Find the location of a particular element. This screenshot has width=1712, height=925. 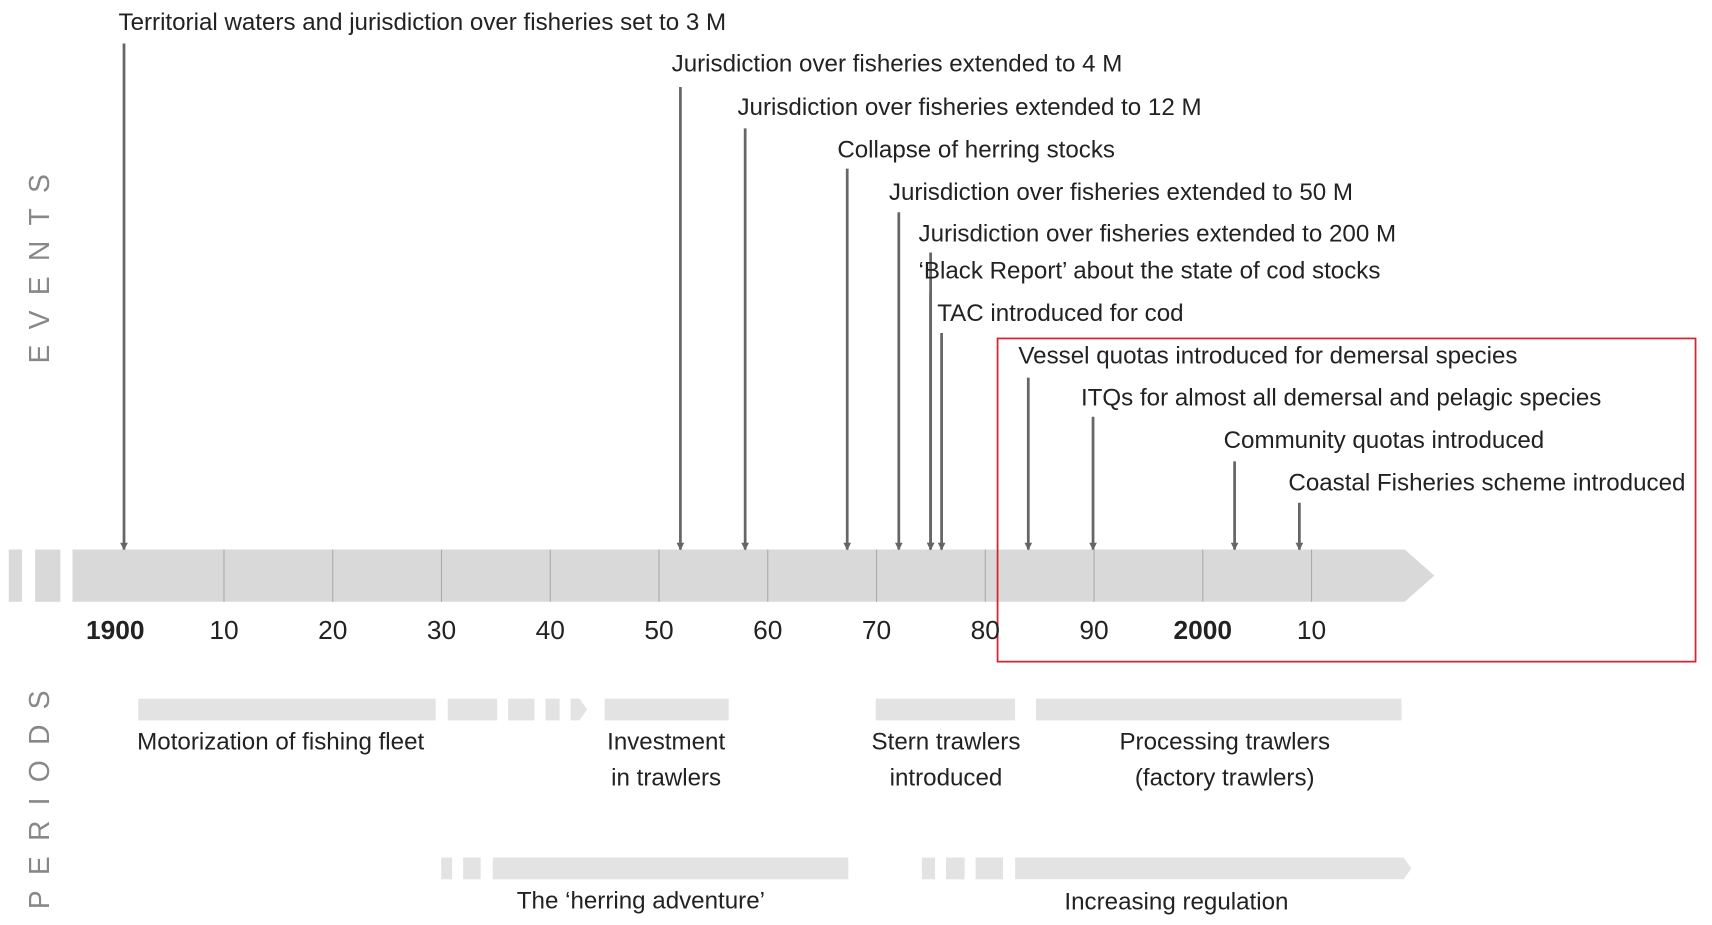

timeline-label: 2000 is located at coordinates (1203, 630).